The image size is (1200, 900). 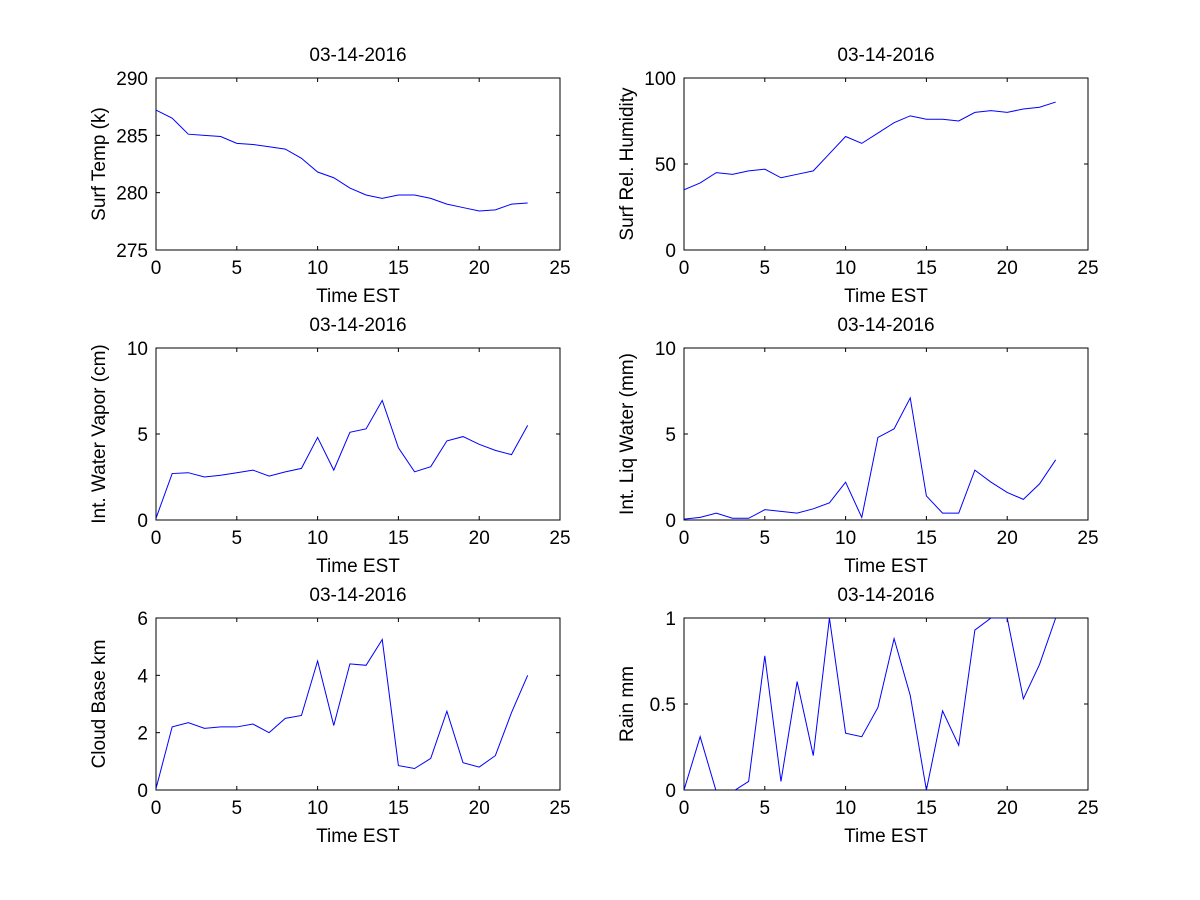 What do you see at coordinates (142, 734) in the screenshot?
I see `y-tick-label: 2` at bounding box center [142, 734].